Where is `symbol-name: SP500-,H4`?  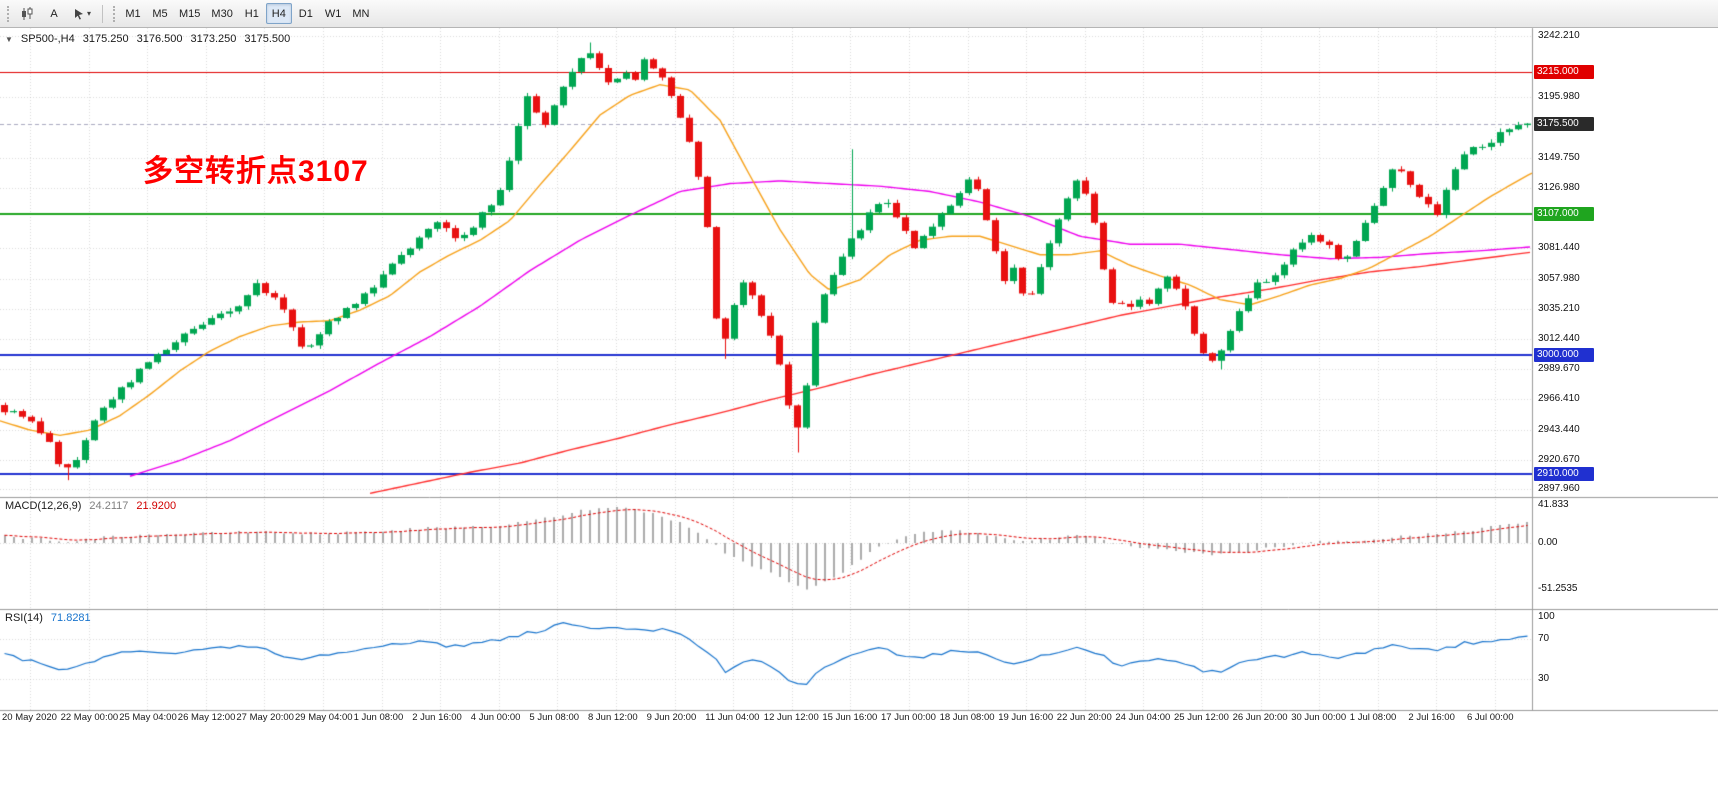 symbol-name: SP500-,H4 is located at coordinates (47, 39).